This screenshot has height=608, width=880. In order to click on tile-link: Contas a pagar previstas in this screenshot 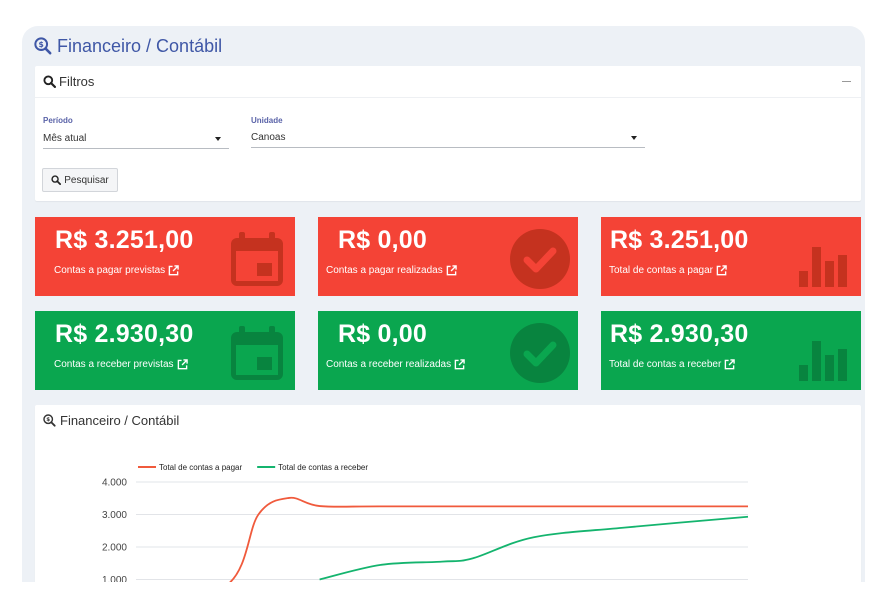, I will do `click(116, 270)`.